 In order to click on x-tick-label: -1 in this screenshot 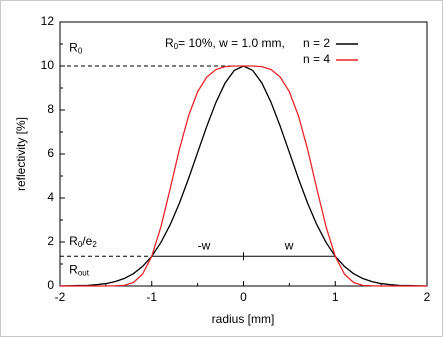, I will do `click(151, 297)`.